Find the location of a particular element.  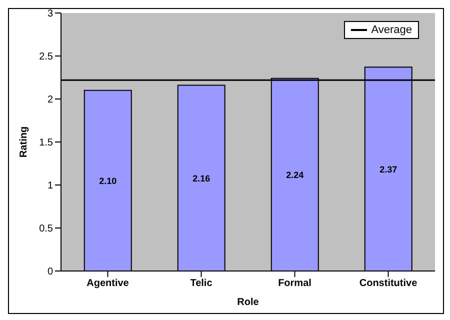

data-label: 2.24 is located at coordinates (295, 175).